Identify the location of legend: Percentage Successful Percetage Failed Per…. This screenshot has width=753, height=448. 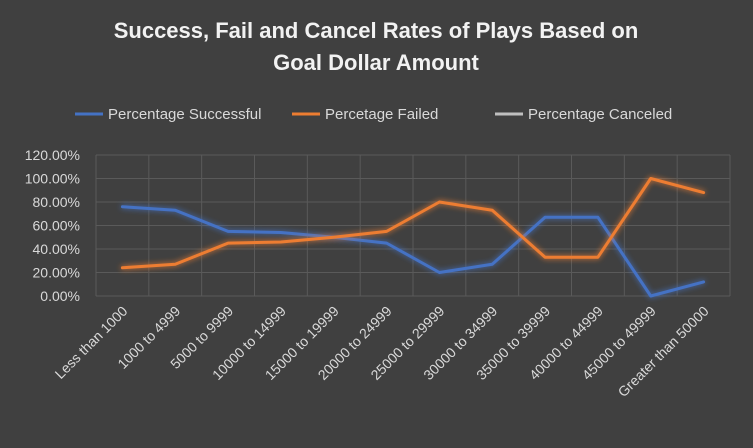
(373, 114).